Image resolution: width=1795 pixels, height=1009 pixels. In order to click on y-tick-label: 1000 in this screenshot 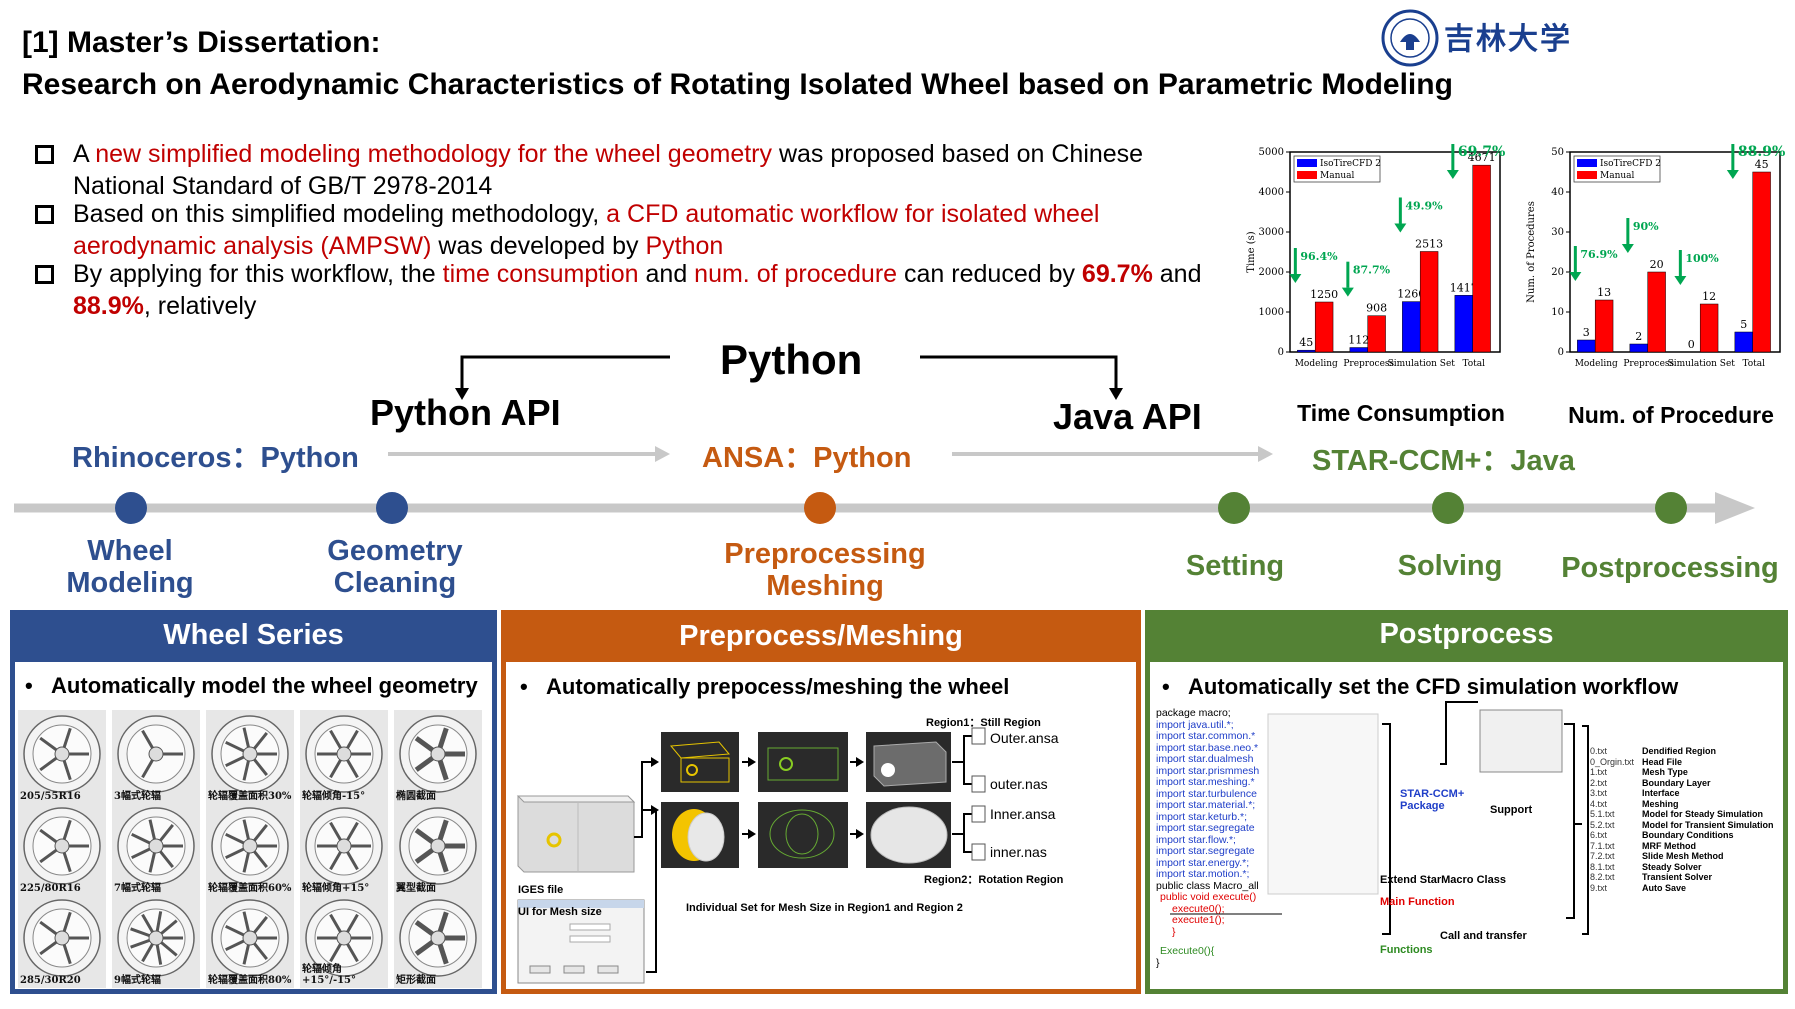, I will do `click(1271, 312)`.